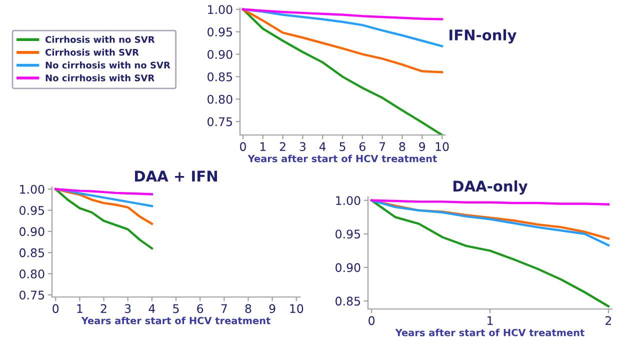 The width and height of the screenshot is (621, 345). Describe the element at coordinates (100, 39) in the screenshot. I see `legend-label: Cirrhosis with no SVR` at that location.